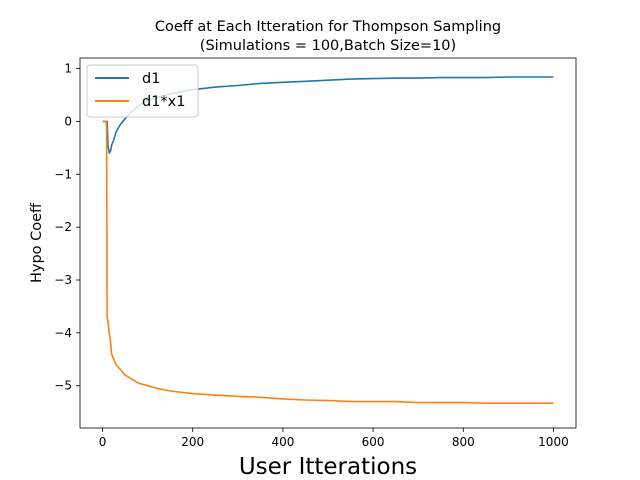 The height and width of the screenshot is (480, 640). What do you see at coordinates (334, 438) in the screenshot?
I see `x-axis: 0 200 400 600 800 1000` at bounding box center [334, 438].